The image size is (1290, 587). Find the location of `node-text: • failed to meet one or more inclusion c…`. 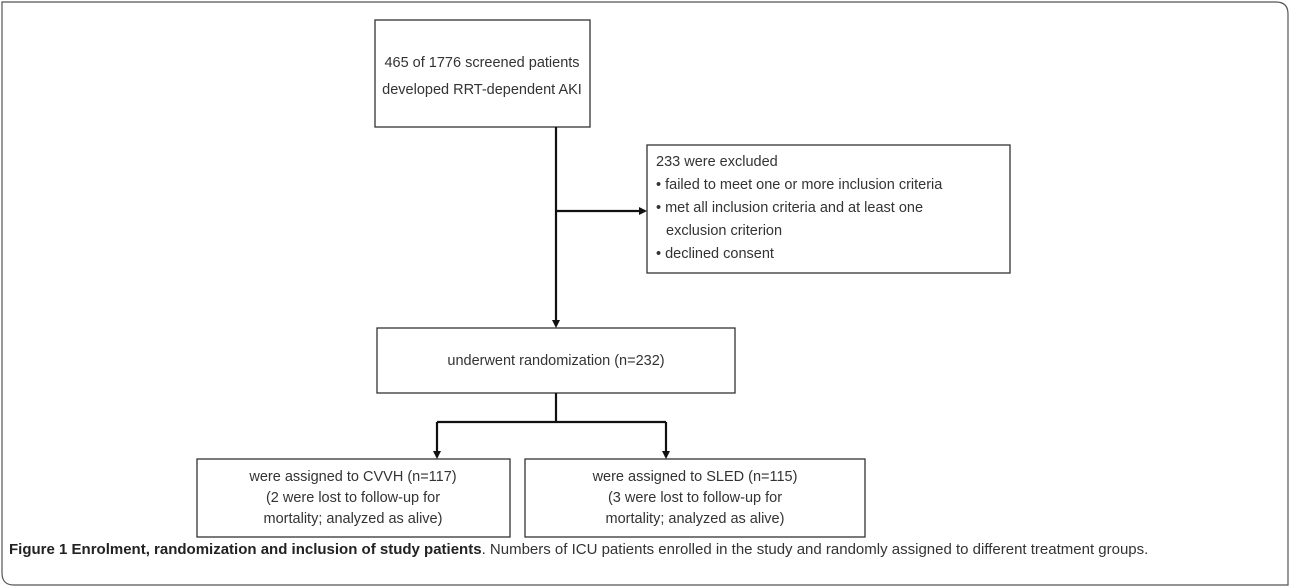

node-text: • failed to meet one or more inclusion c… is located at coordinates (799, 185).